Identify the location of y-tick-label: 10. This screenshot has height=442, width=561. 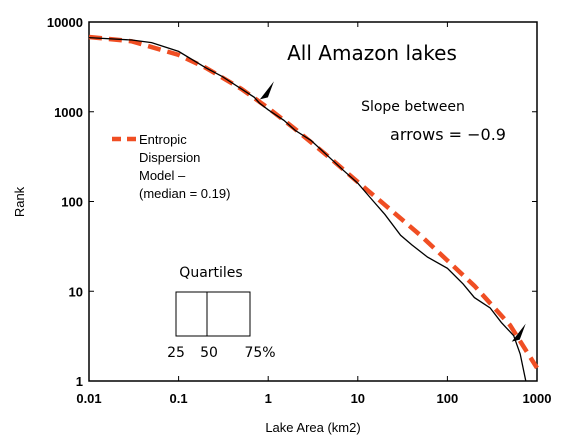
(76, 291).